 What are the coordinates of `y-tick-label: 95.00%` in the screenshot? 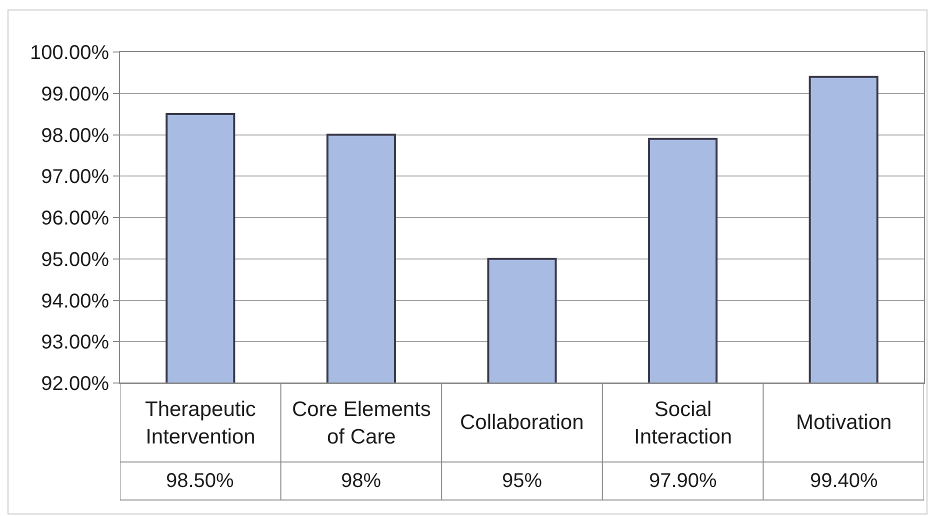 It's located at (75, 259).